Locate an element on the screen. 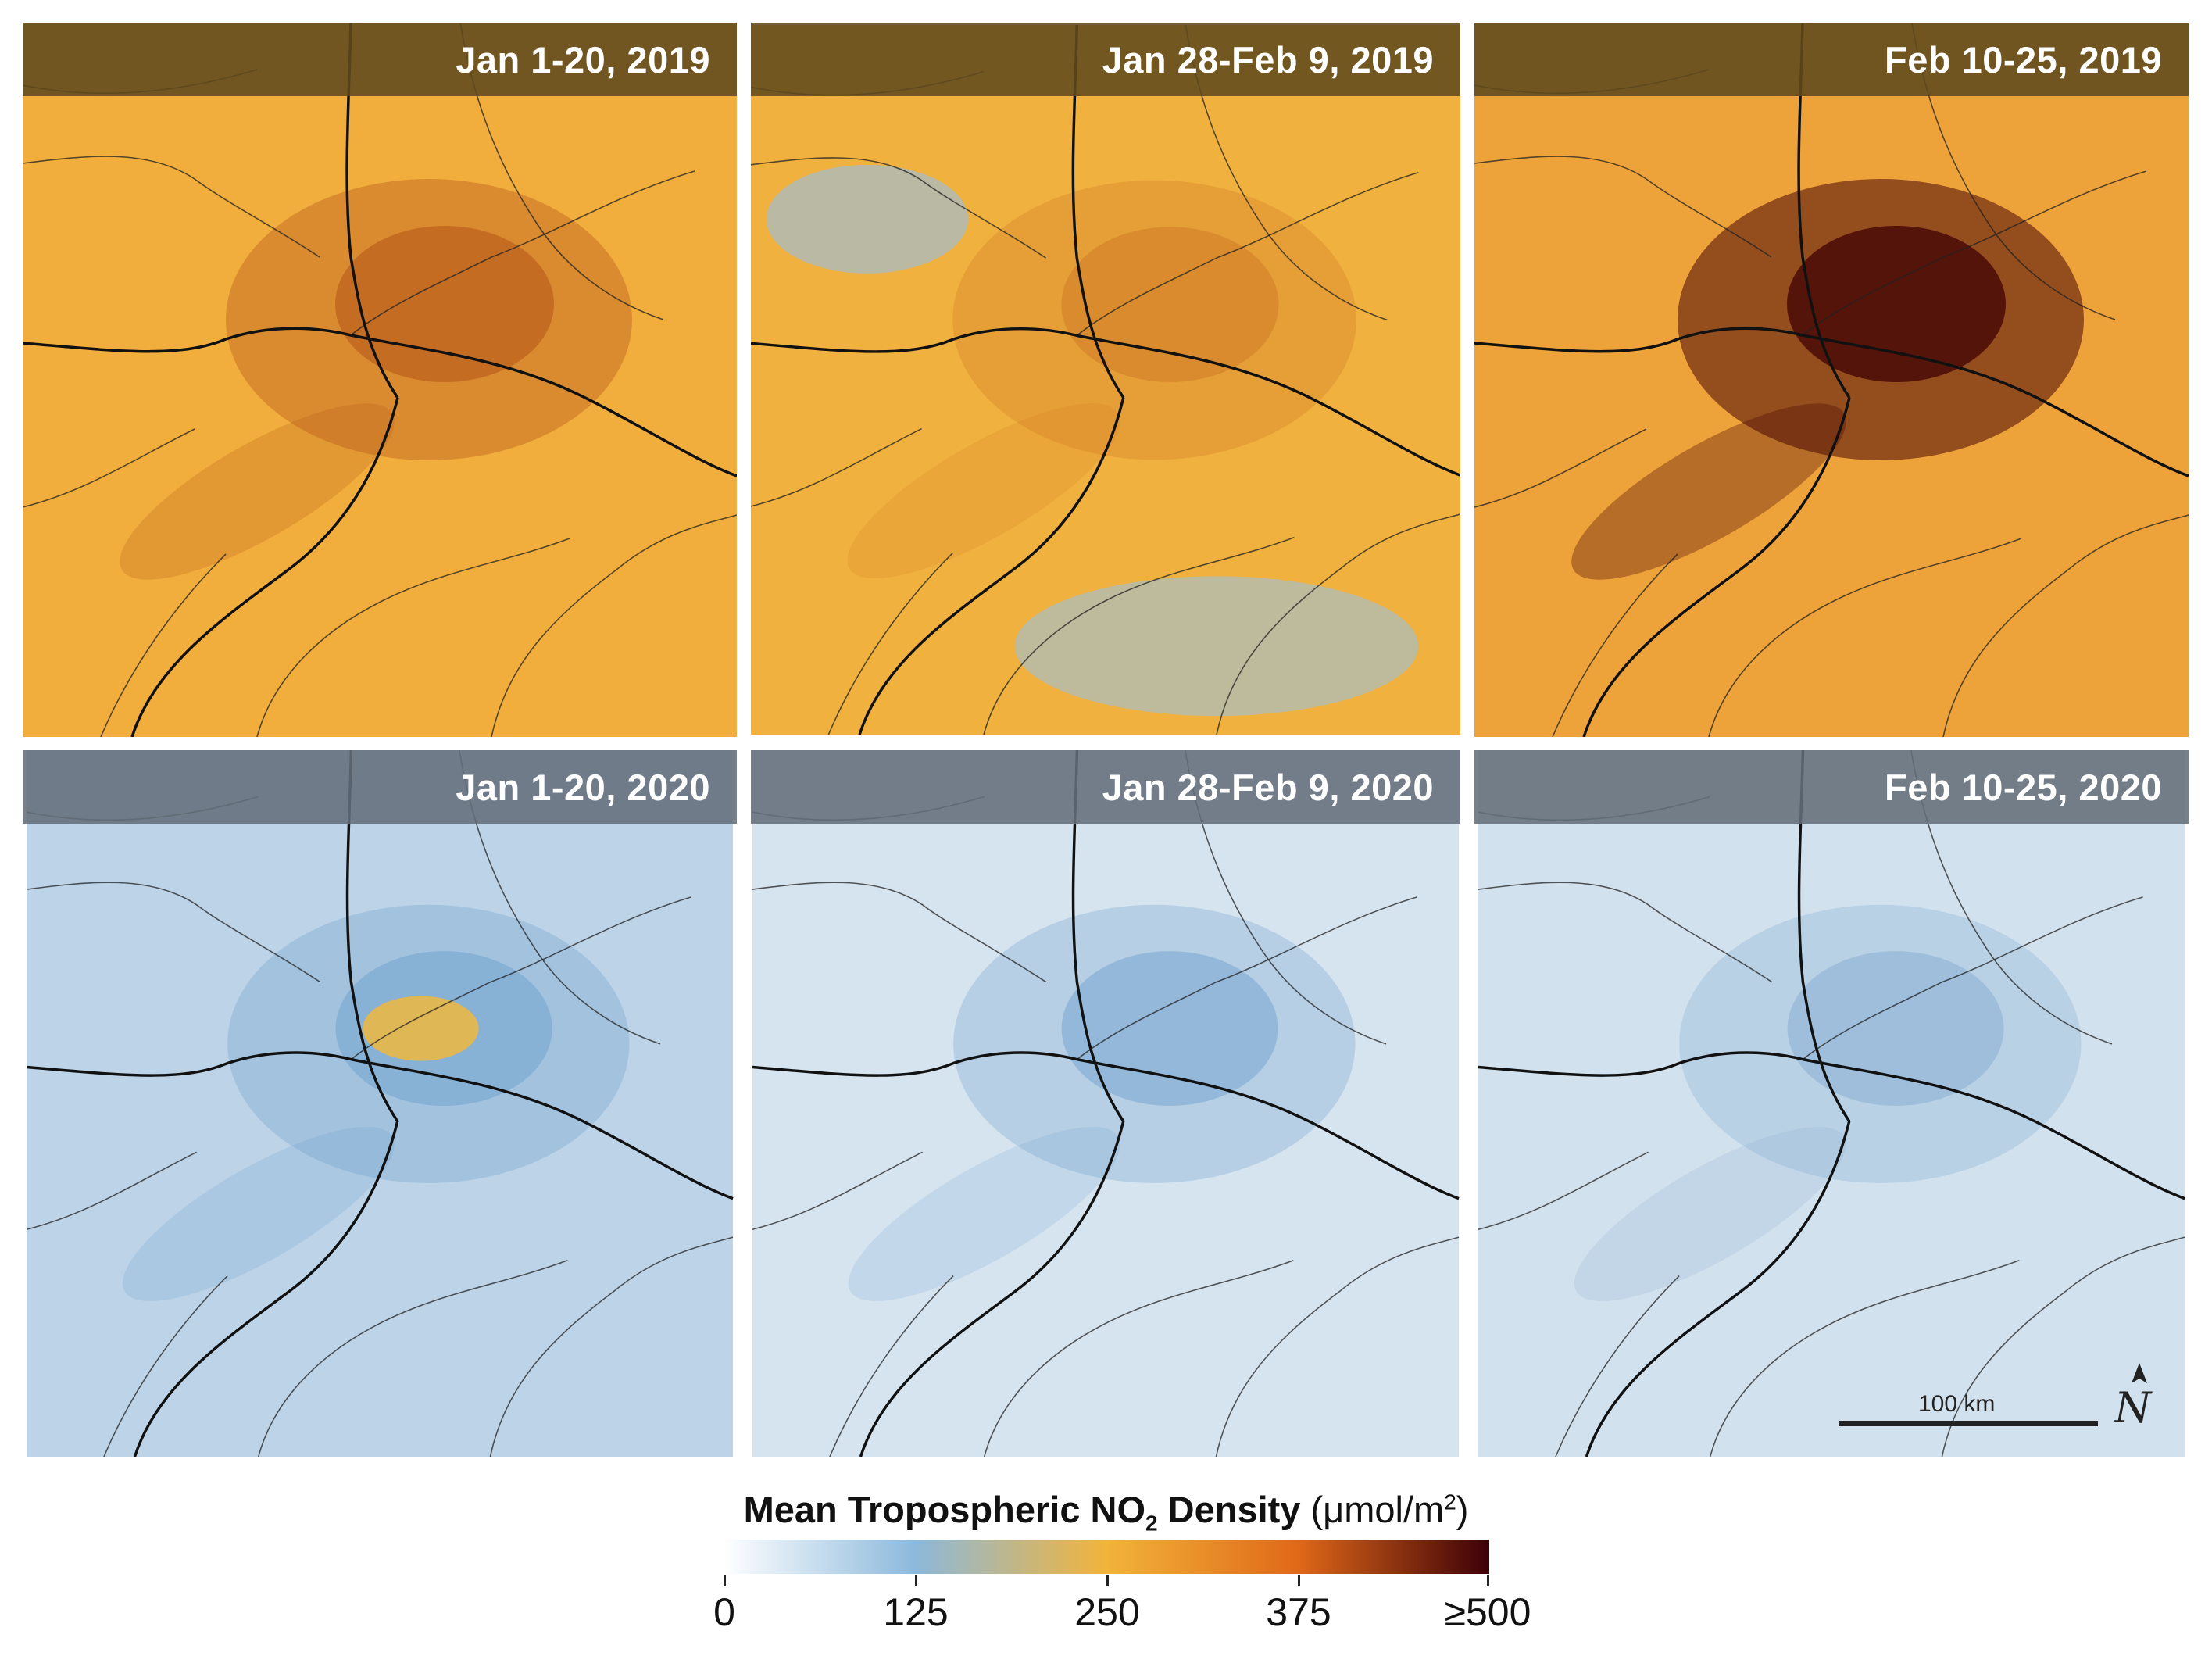 The width and height of the screenshot is (2212, 1663). colorbar-tick-label-0: 0 is located at coordinates (724, 1612).